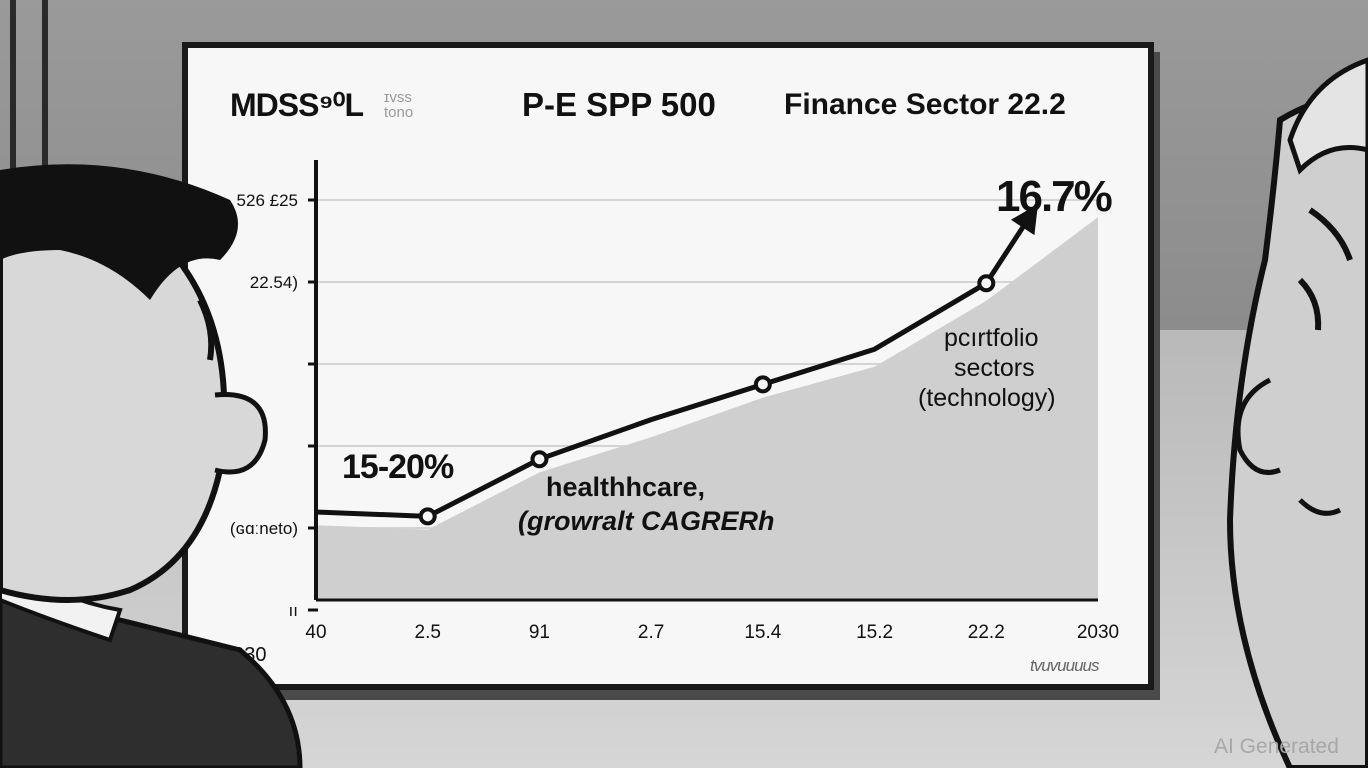 Image resolution: width=1368 pixels, height=768 pixels. Describe the element at coordinates (1276, 746) in the screenshot. I see `ai-generated-watermark: AI Generated` at that location.